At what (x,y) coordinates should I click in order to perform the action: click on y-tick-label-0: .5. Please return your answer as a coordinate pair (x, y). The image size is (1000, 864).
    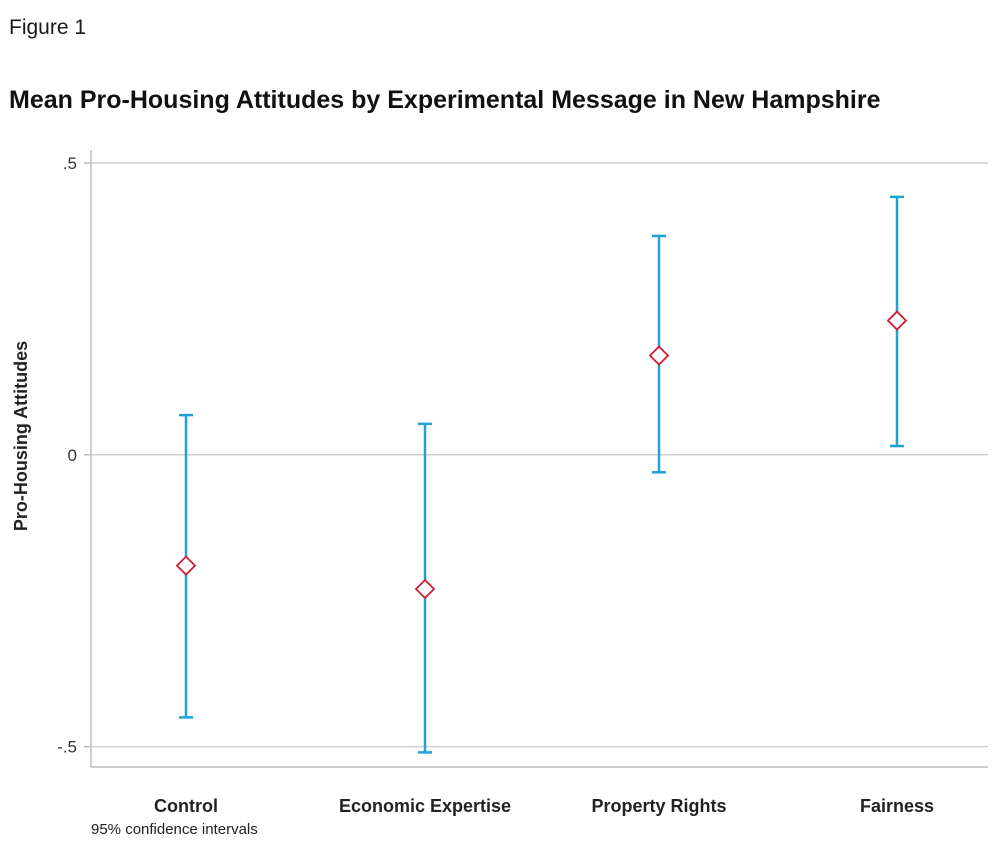
    Looking at the image, I should click on (70, 163).